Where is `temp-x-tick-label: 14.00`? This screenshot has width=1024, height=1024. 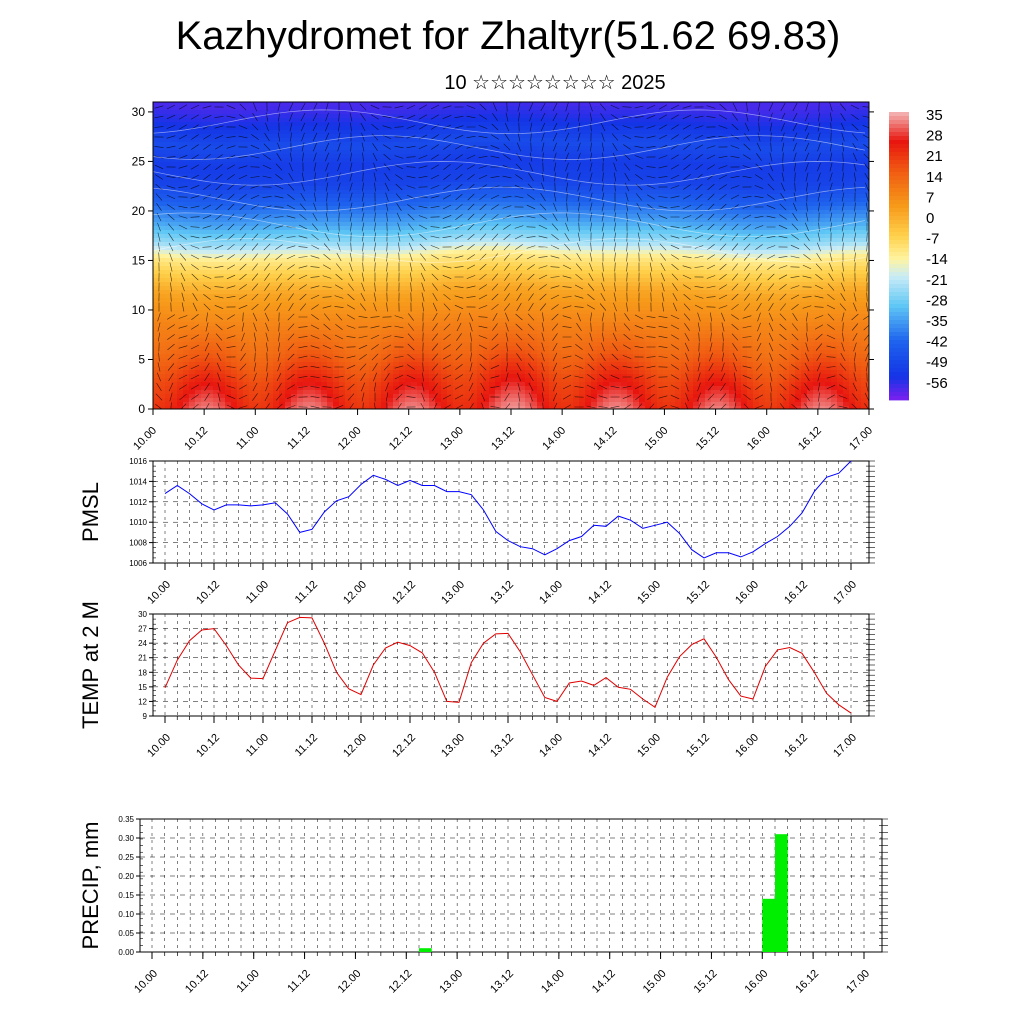
temp-x-tick-label: 14.00 is located at coordinates (551, 746).